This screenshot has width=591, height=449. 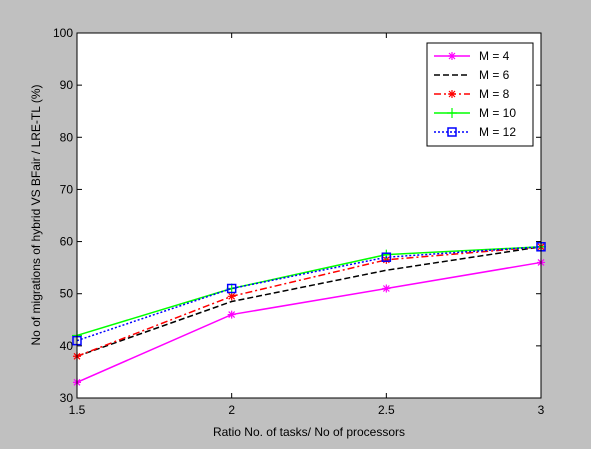 What do you see at coordinates (494, 94) in the screenshot?
I see `legend-label: M = 8` at bounding box center [494, 94].